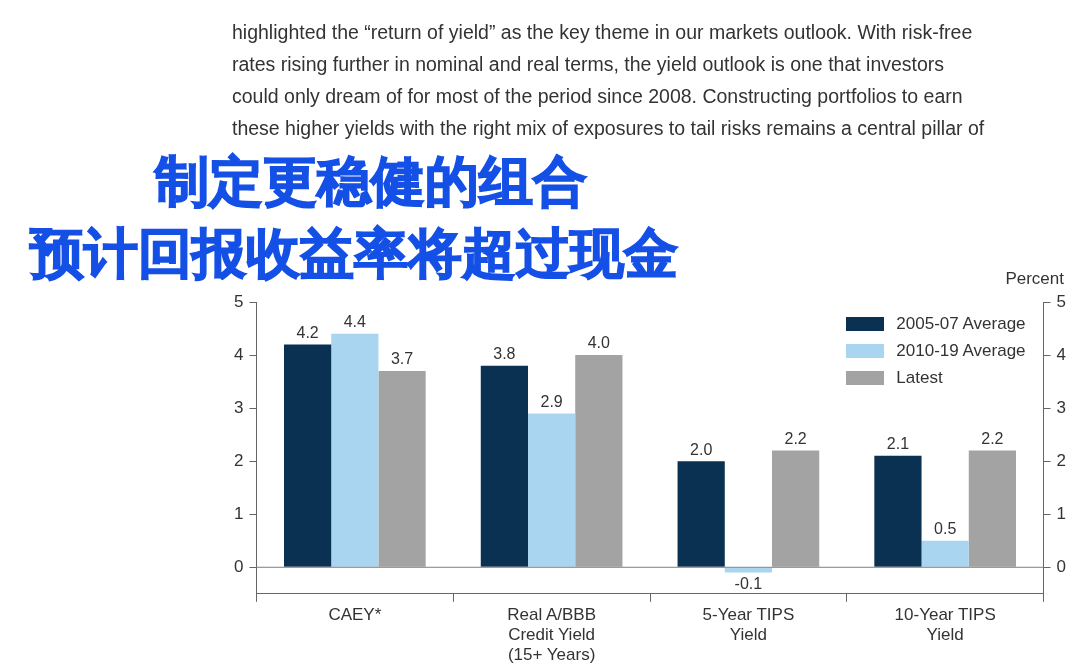 This screenshot has height=669, width=1080. Describe the element at coordinates (504, 354) in the screenshot. I see `data-label: 3.8` at that location.